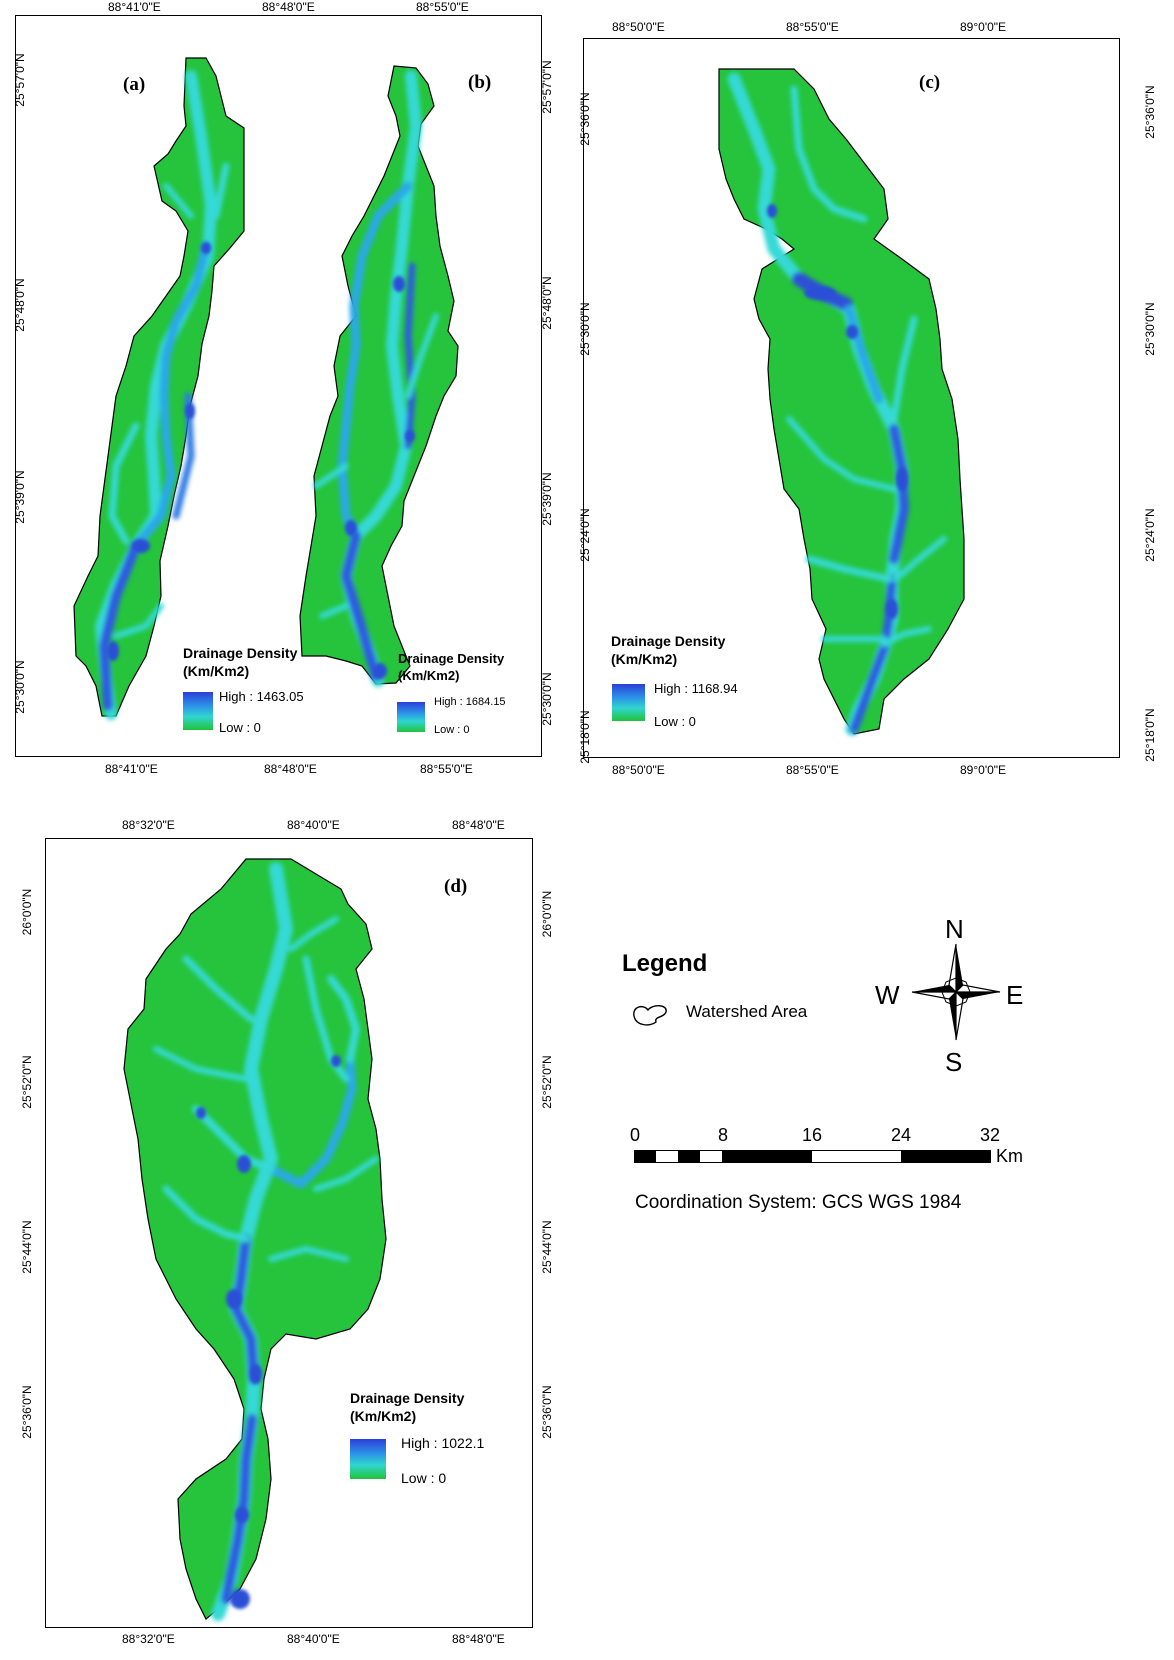  What do you see at coordinates (480, 82) in the screenshot?
I see `panel-label-b: (b)` at bounding box center [480, 82].